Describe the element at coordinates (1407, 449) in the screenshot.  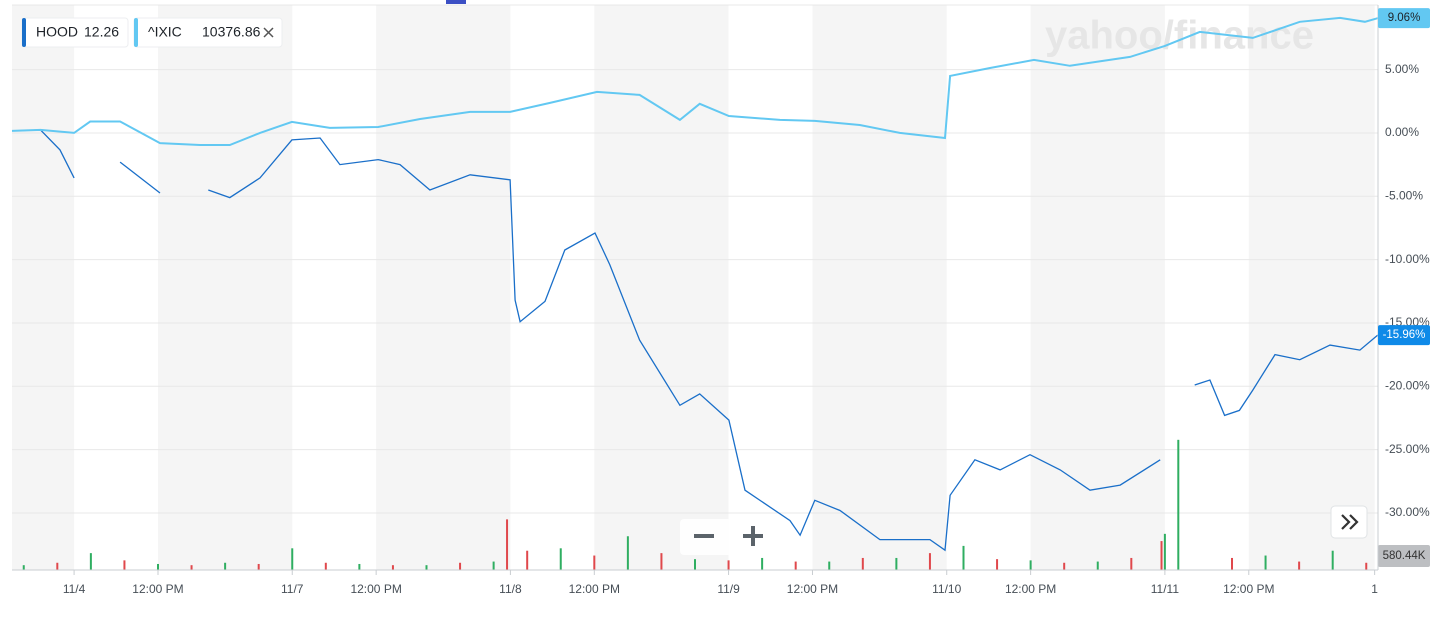
I see `y-tick-label: -25.00%` at that location.